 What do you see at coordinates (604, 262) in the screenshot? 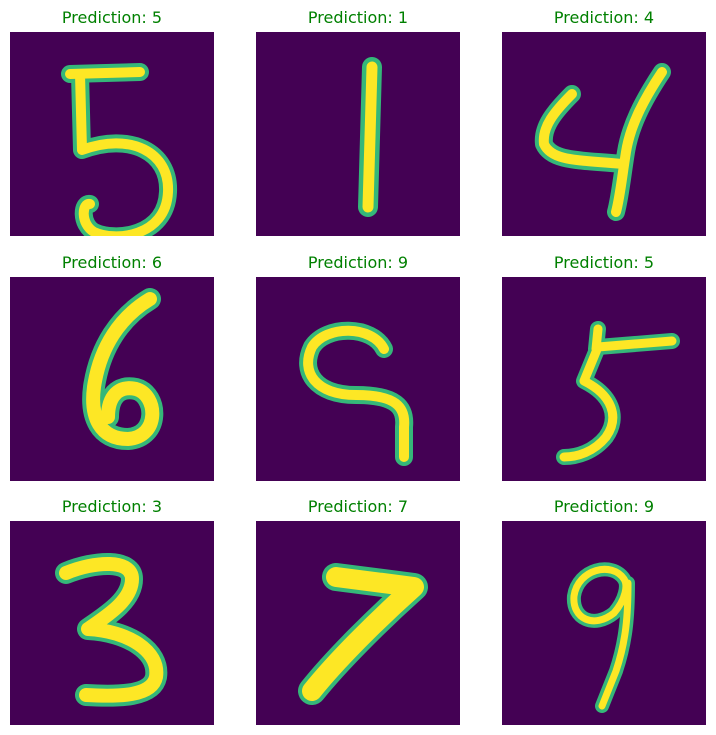
I see `panel-6-title: Prediction: 5` at bounding box center [604, 262].